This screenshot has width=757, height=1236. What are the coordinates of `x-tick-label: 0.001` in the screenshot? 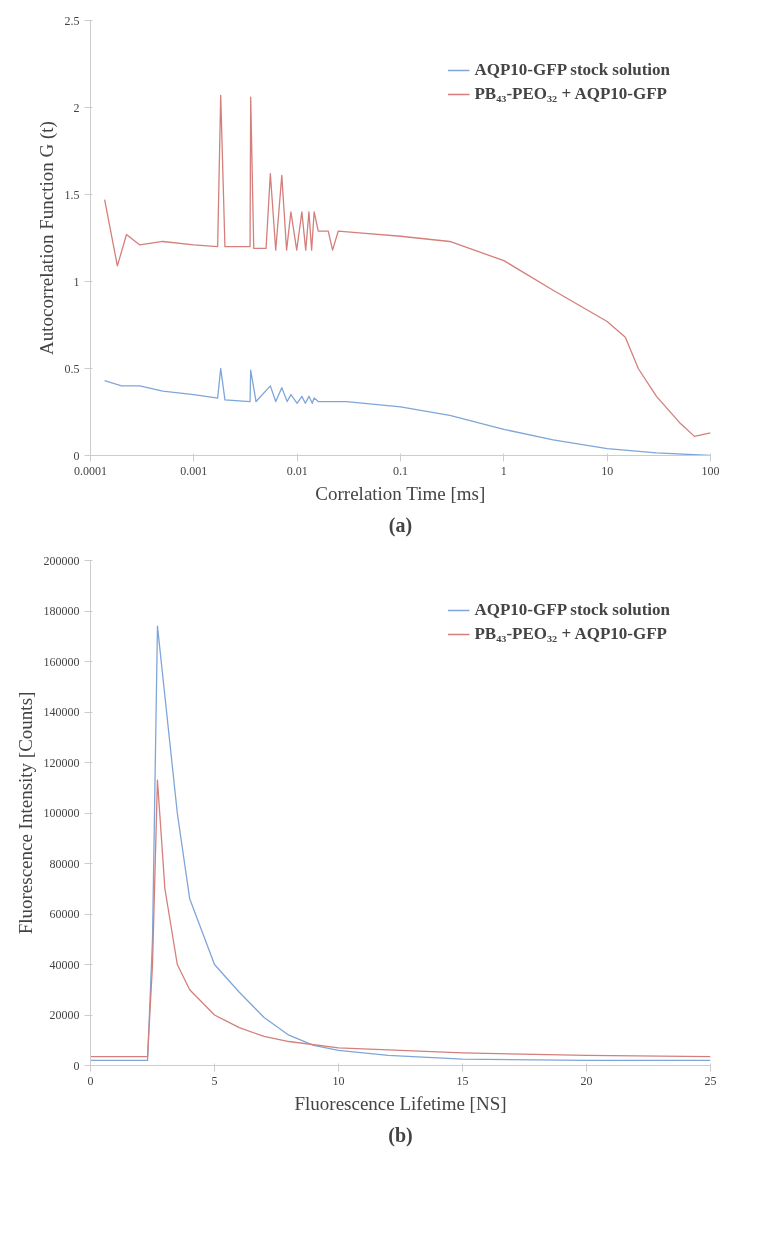 It's located at (194, 470).